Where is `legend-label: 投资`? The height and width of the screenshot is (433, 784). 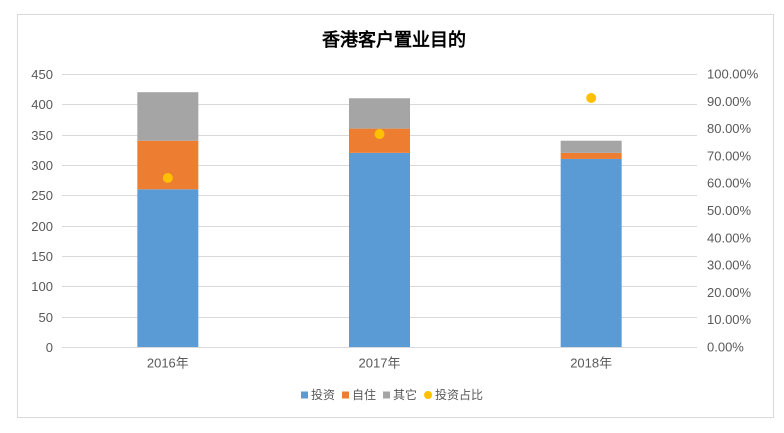
legend-label: 投资 is located at coordinates (323, 394).